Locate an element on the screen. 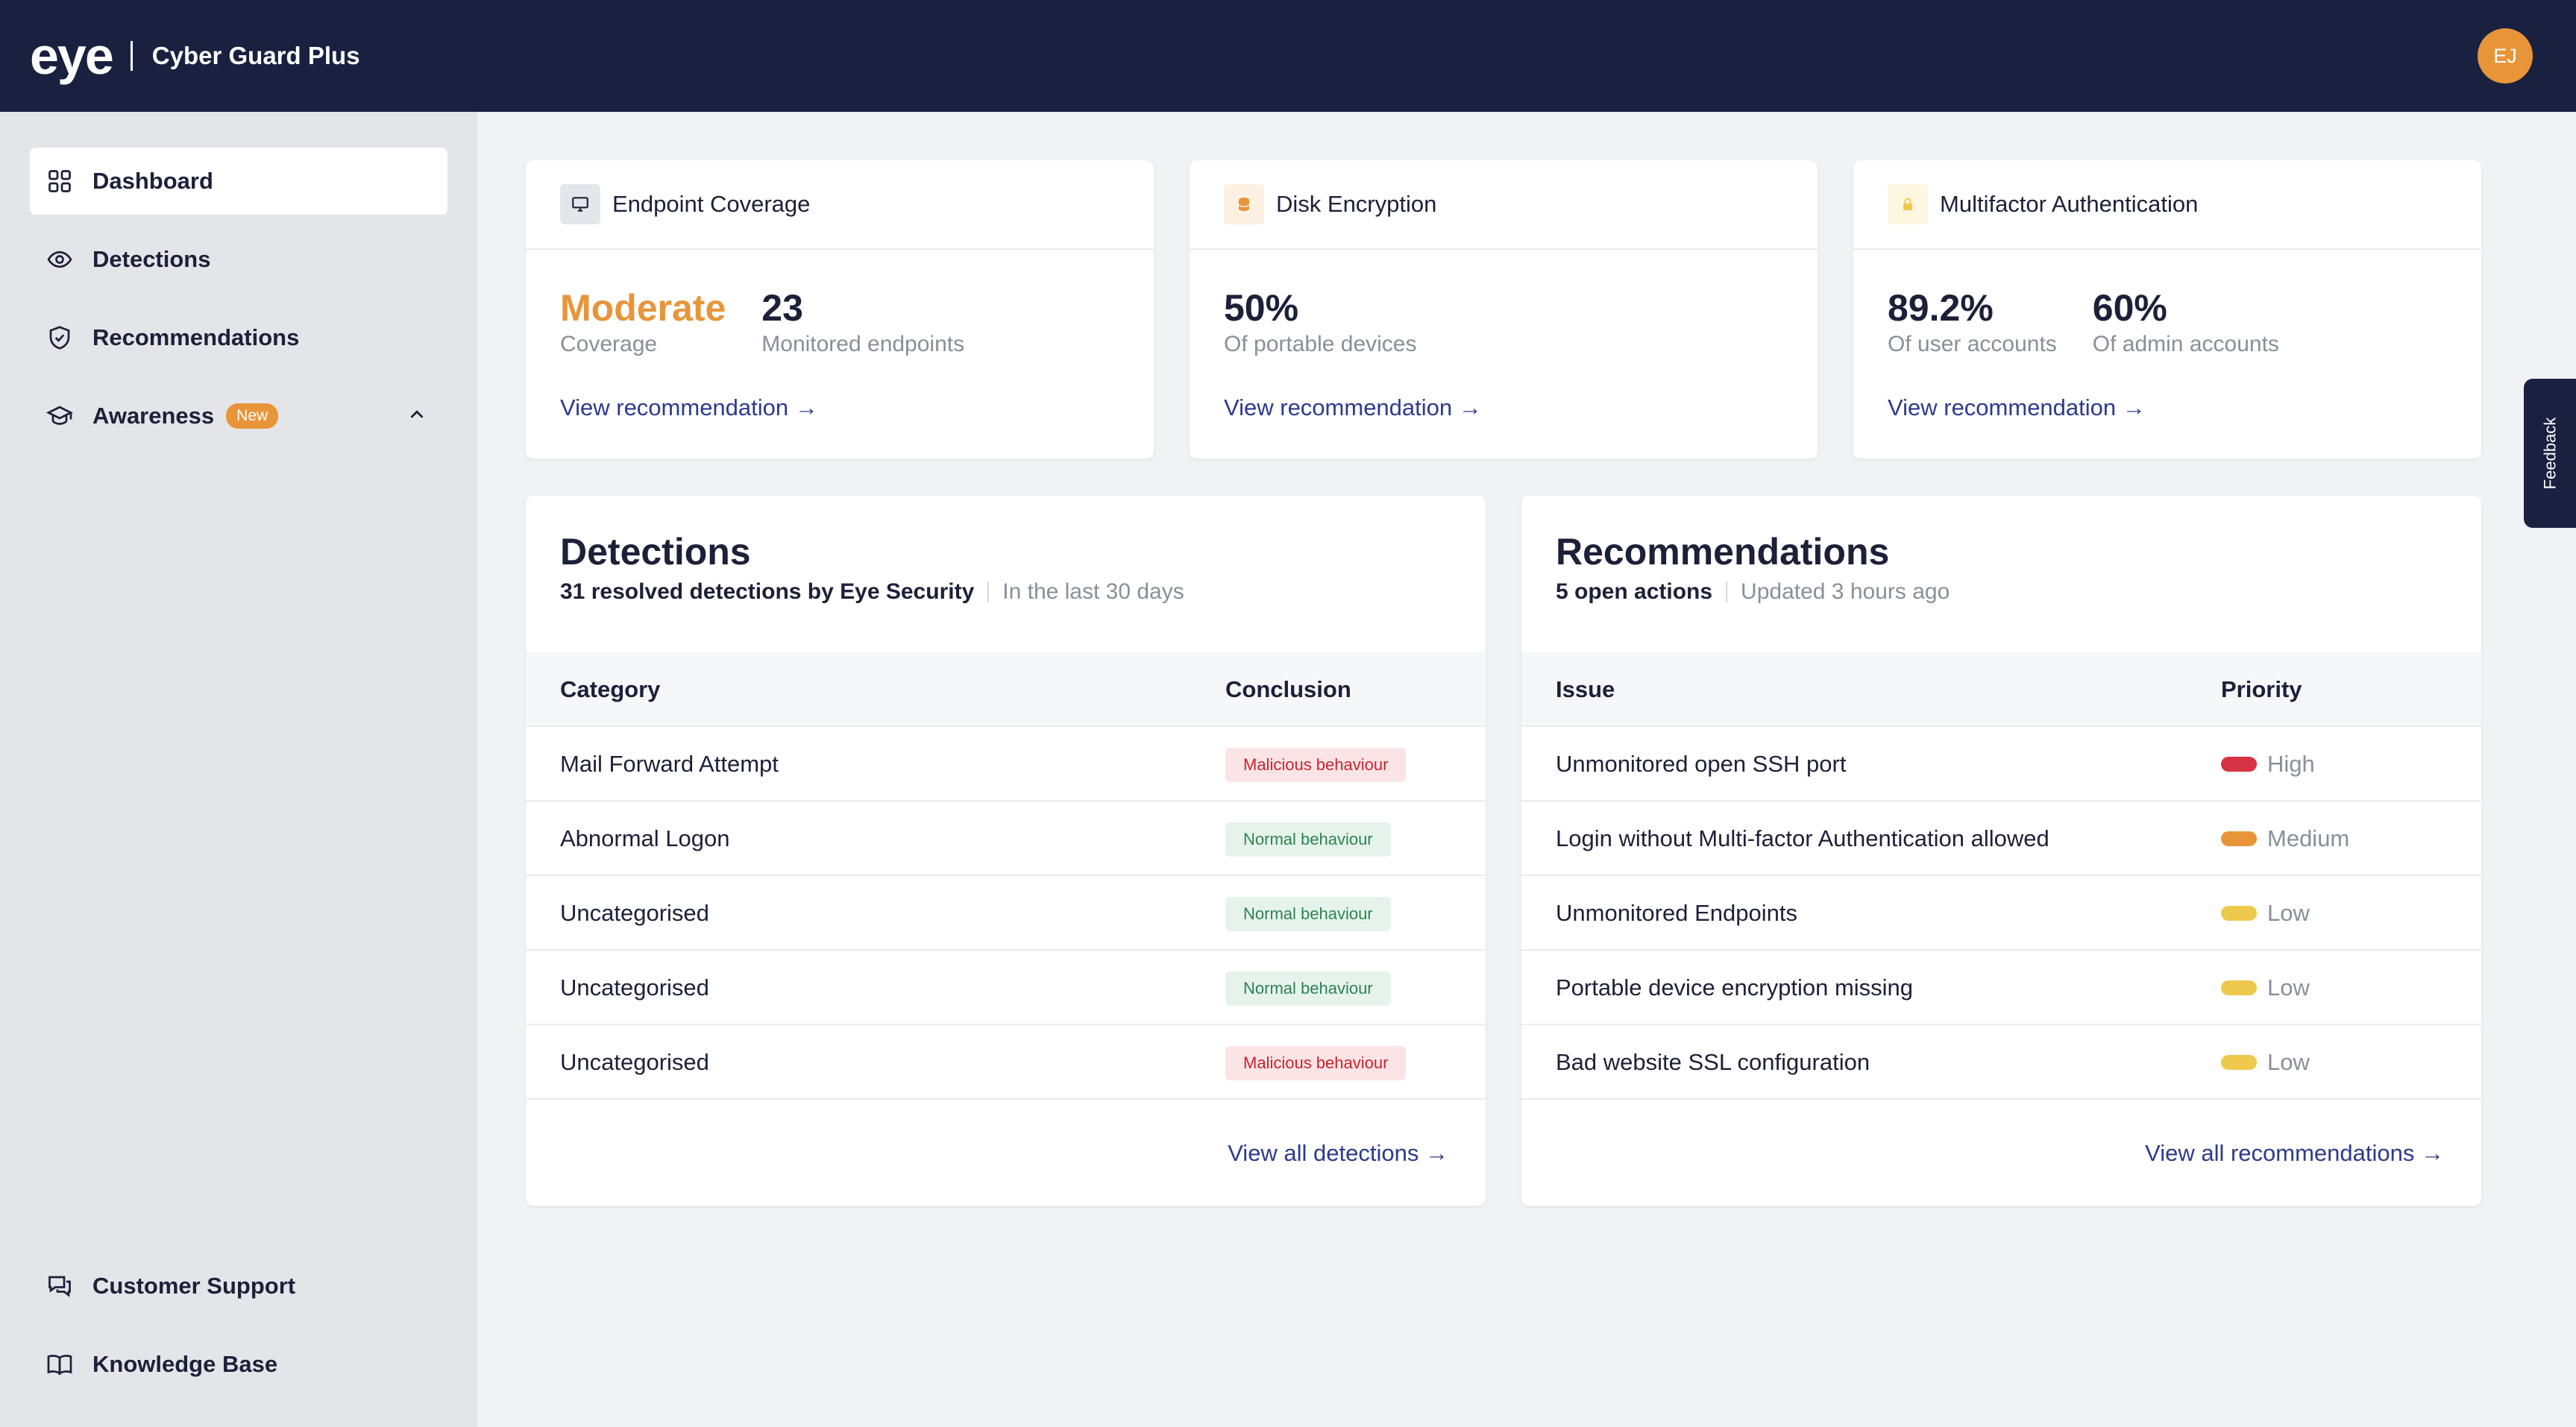  category-cell: Abnormal Logon is located at coordinates (645, 838).